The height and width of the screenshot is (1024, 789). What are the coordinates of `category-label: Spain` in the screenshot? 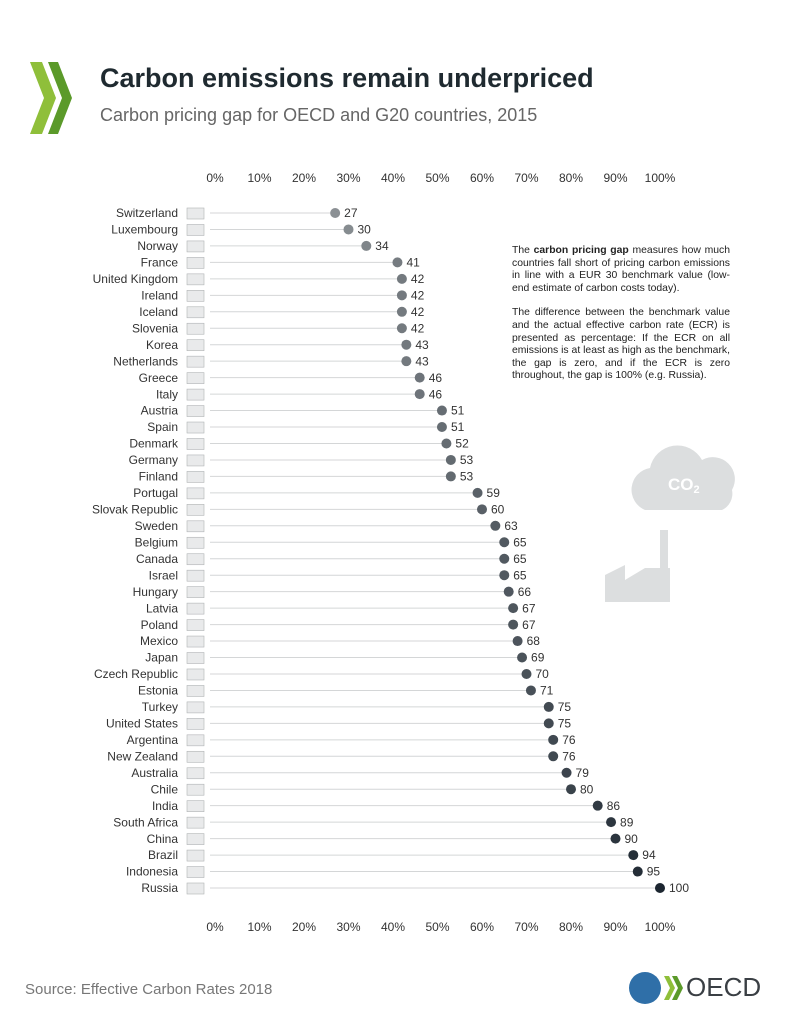 It's located at (162, 427).